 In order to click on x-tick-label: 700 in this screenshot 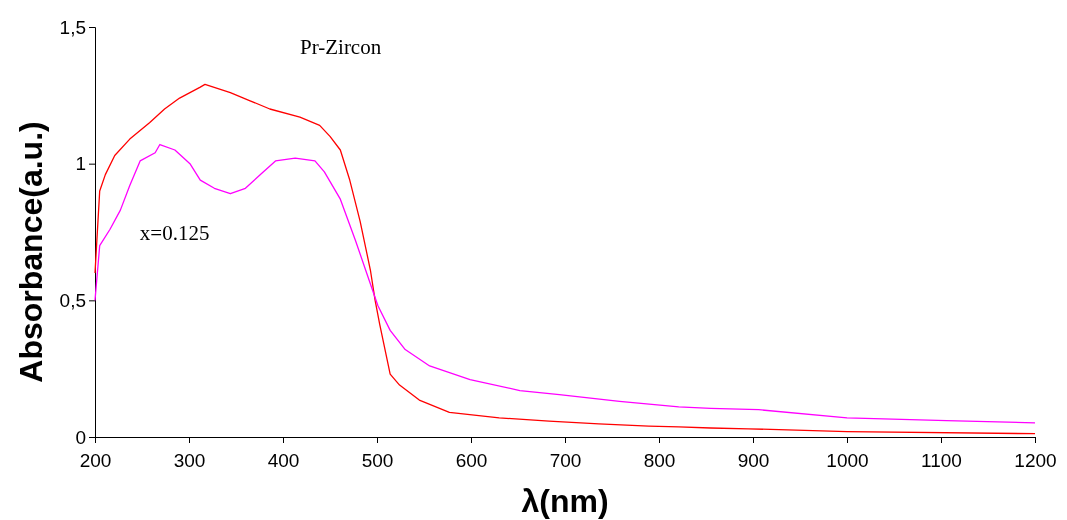, I will do `click(565, 460)`.